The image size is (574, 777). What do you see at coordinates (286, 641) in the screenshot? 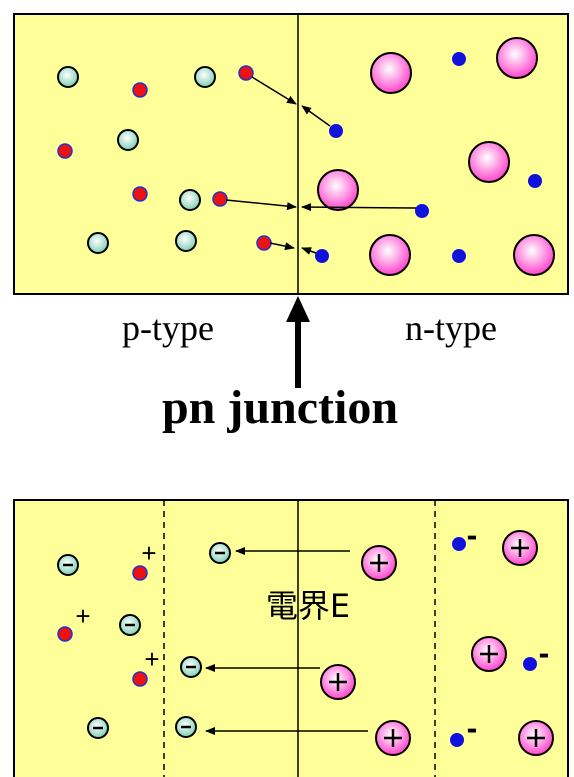
I see `field-arrows` at bounding box center [286, 641].